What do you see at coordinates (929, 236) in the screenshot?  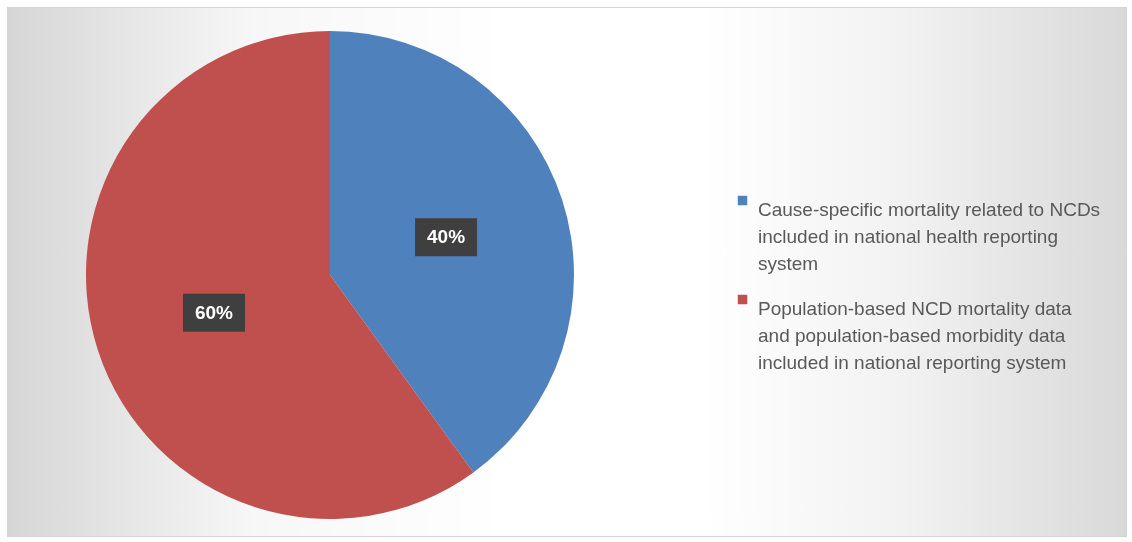 I see `legend-label: Cause-specific mortality related to NCDs included in national health reporting system` at bounding box center [929, 236].